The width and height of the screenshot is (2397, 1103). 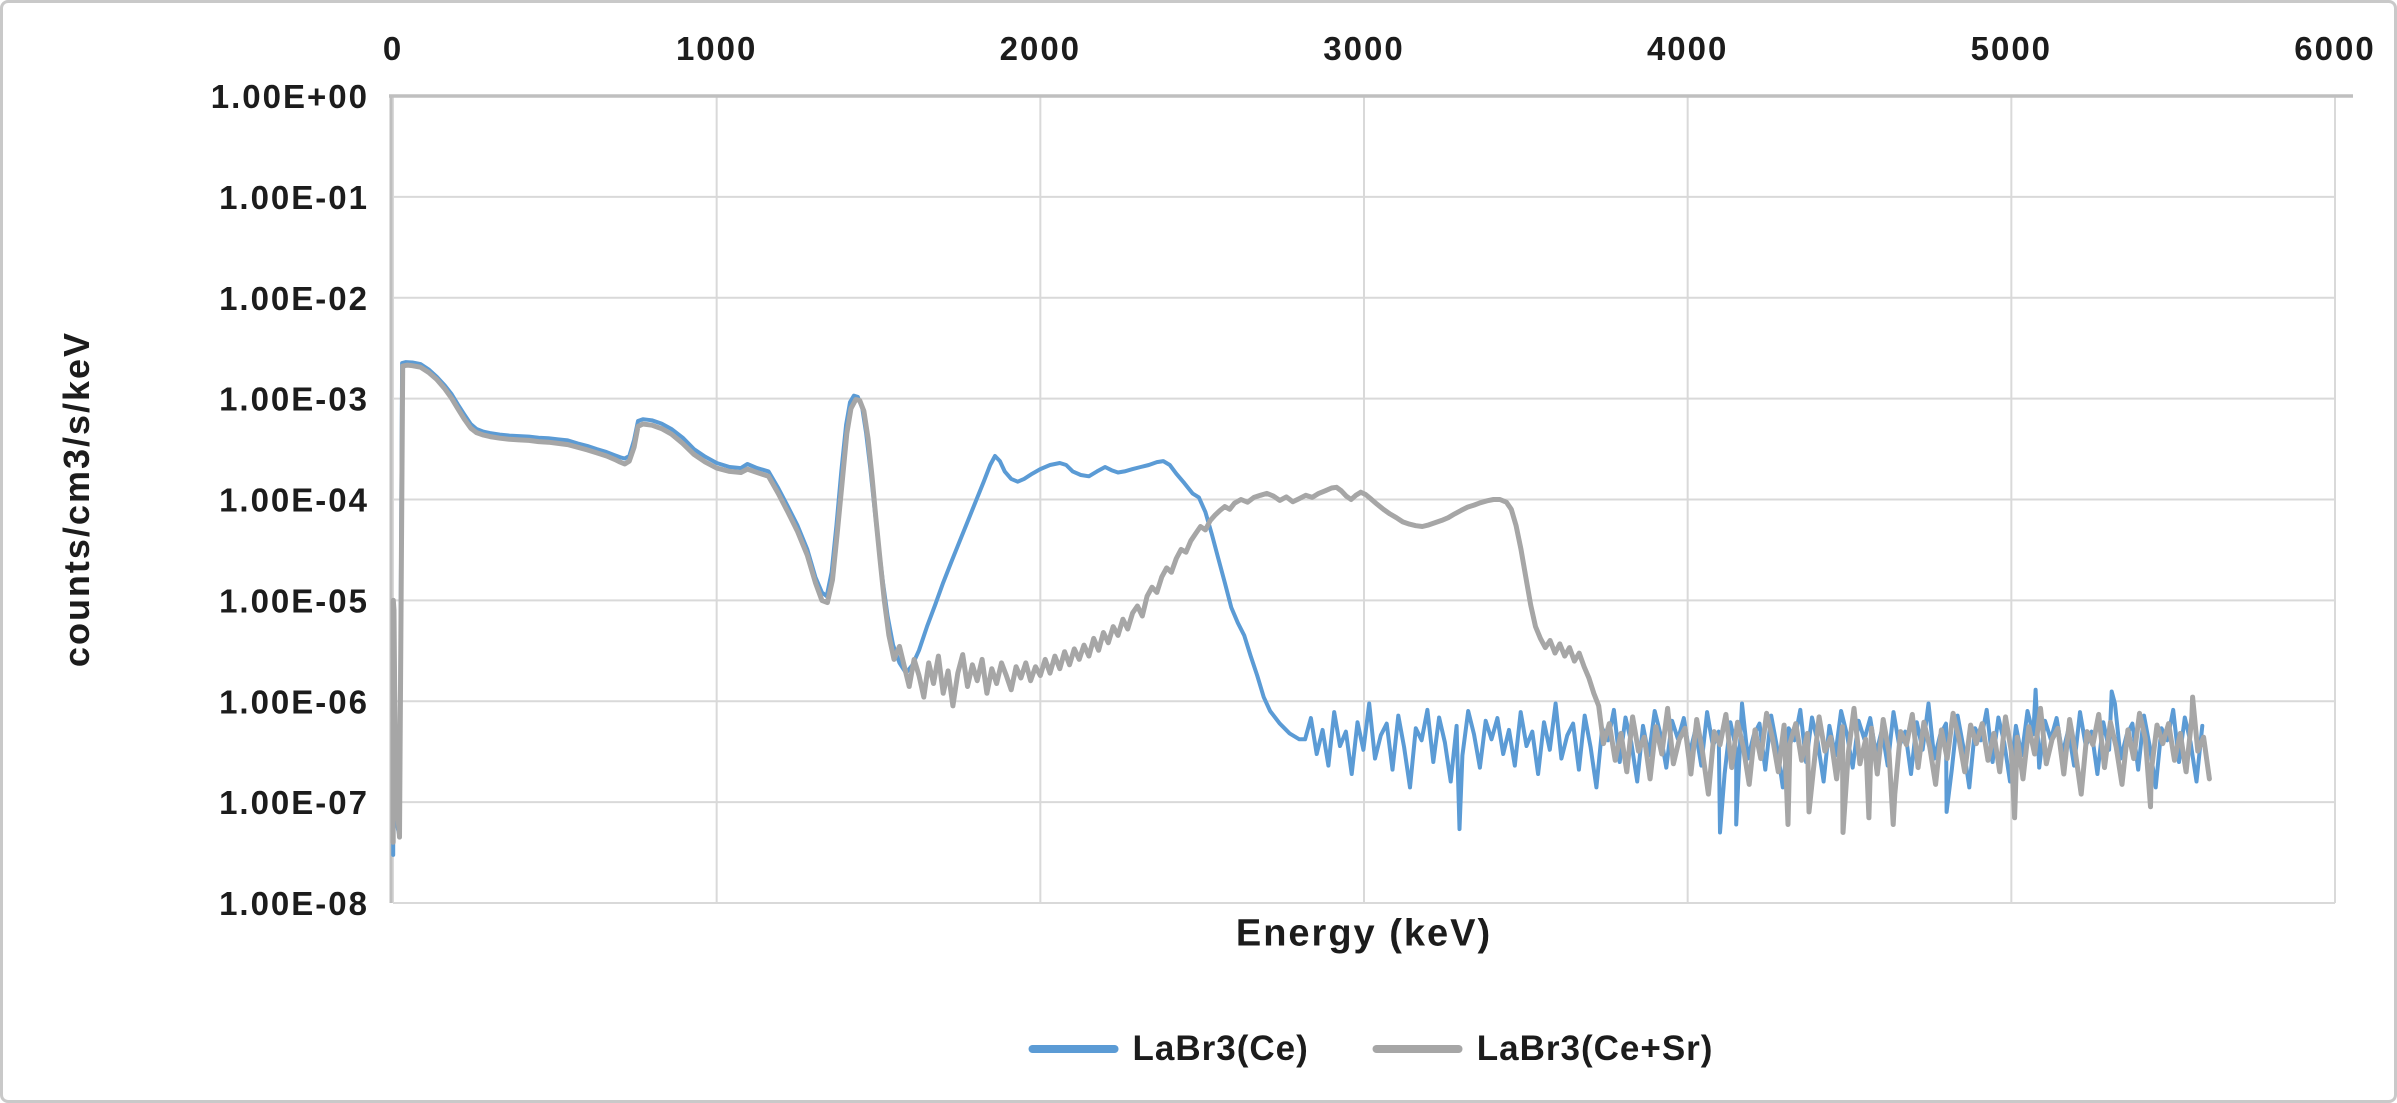 What do you see at coordinates (294, 903) in the screenshot?
I see `y-tick-label: 1.00E-08` at bounding box center [294, 903].